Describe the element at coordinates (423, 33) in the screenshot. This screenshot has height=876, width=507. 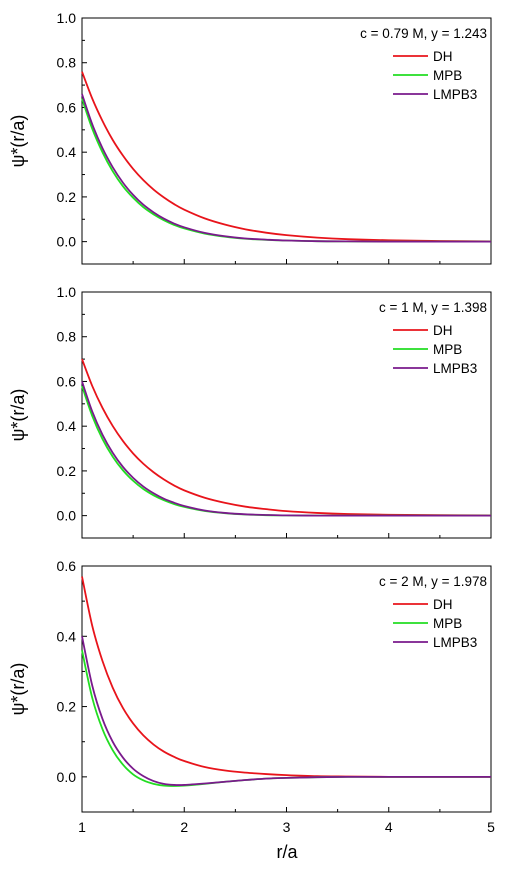
I see `condition-annotation: c = 0.79 M, y = 1.243` at that location.